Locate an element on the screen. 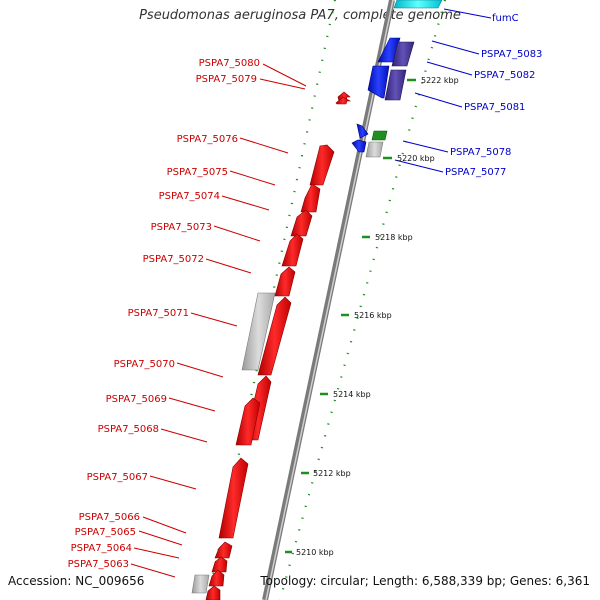 This screenshot has width=600, height=600. reverse-genes is located at coordinates (397, 76).